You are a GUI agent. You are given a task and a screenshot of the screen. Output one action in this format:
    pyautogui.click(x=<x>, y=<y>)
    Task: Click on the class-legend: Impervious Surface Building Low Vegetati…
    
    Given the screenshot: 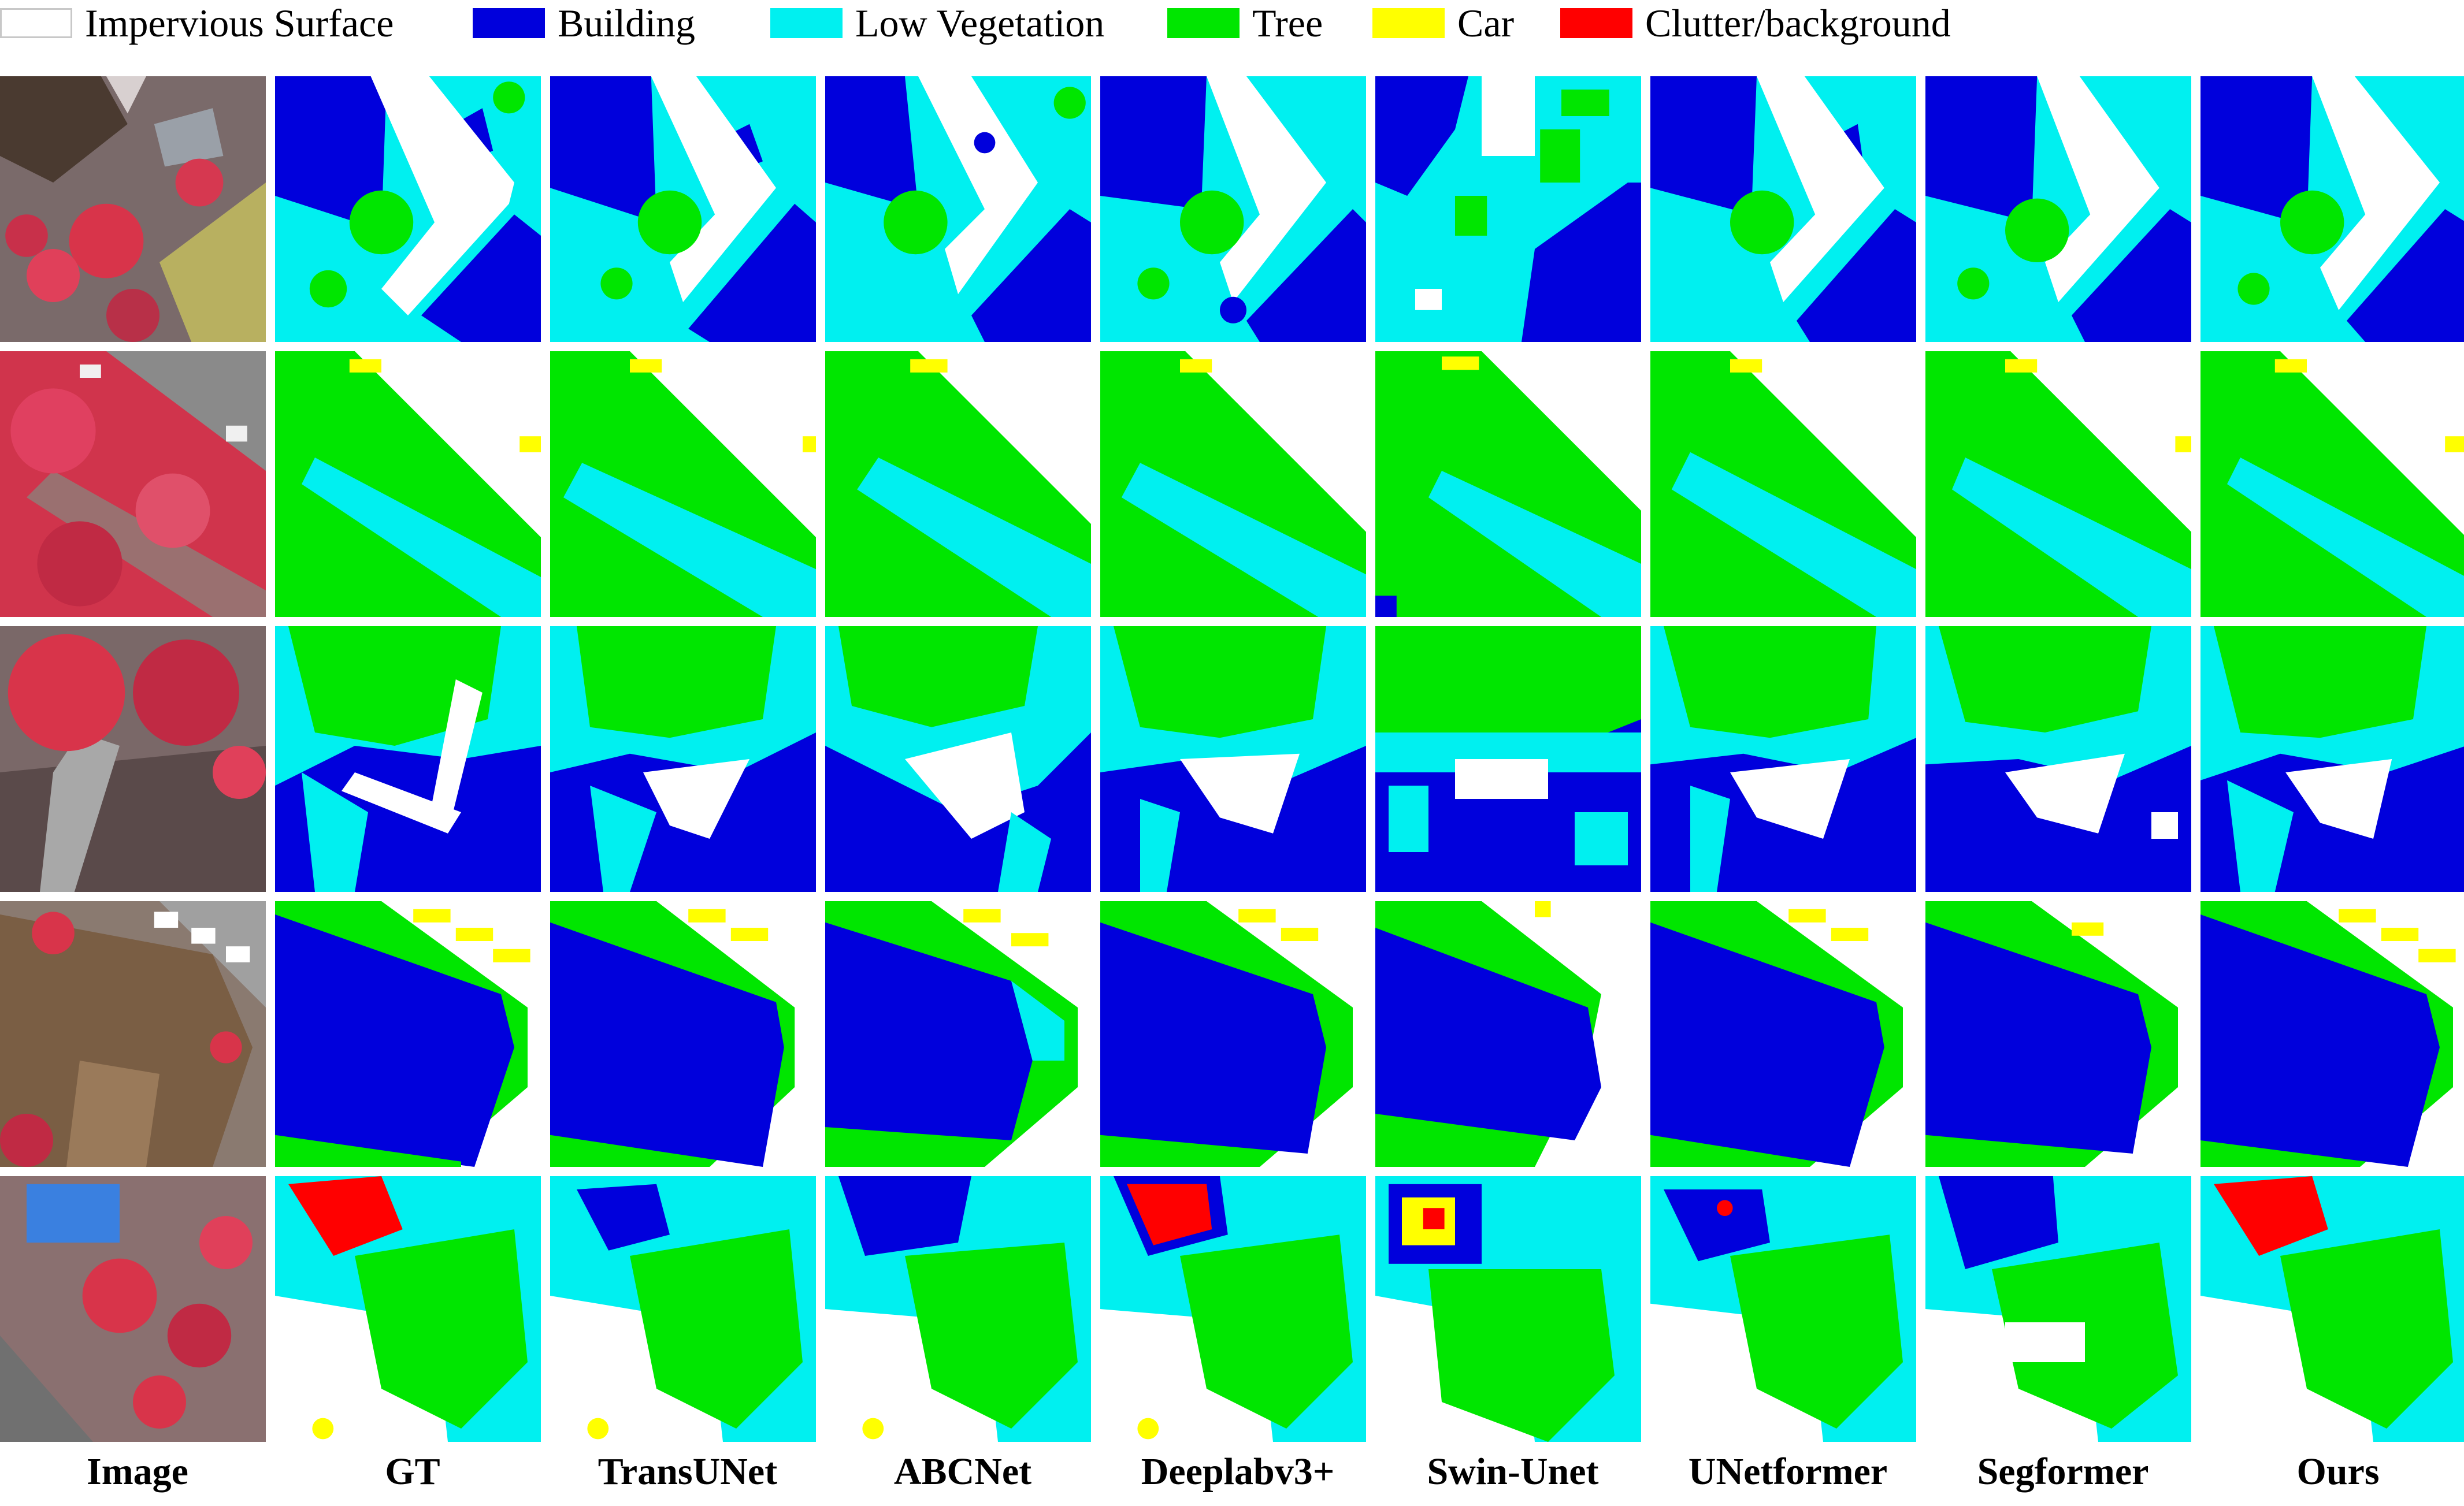 What is the action you would take?
    pyautogui.click(x=1232, y=26)
    